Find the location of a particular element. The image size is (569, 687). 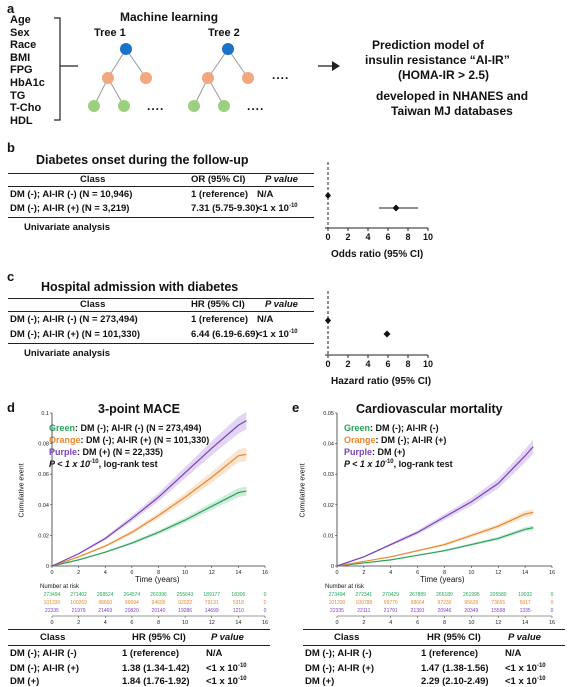

risk-value: 265189 is located at coordinates (444, 595).